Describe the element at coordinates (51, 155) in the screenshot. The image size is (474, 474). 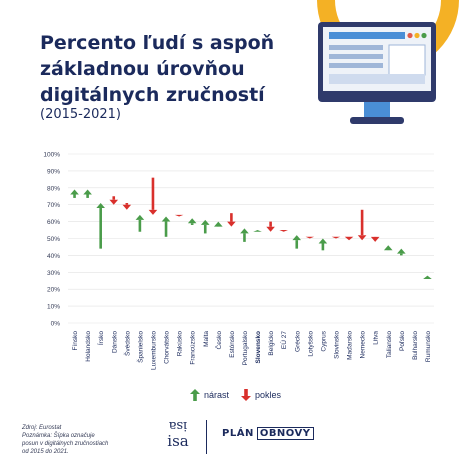
I see `y-tick-label: 100%` at that location.